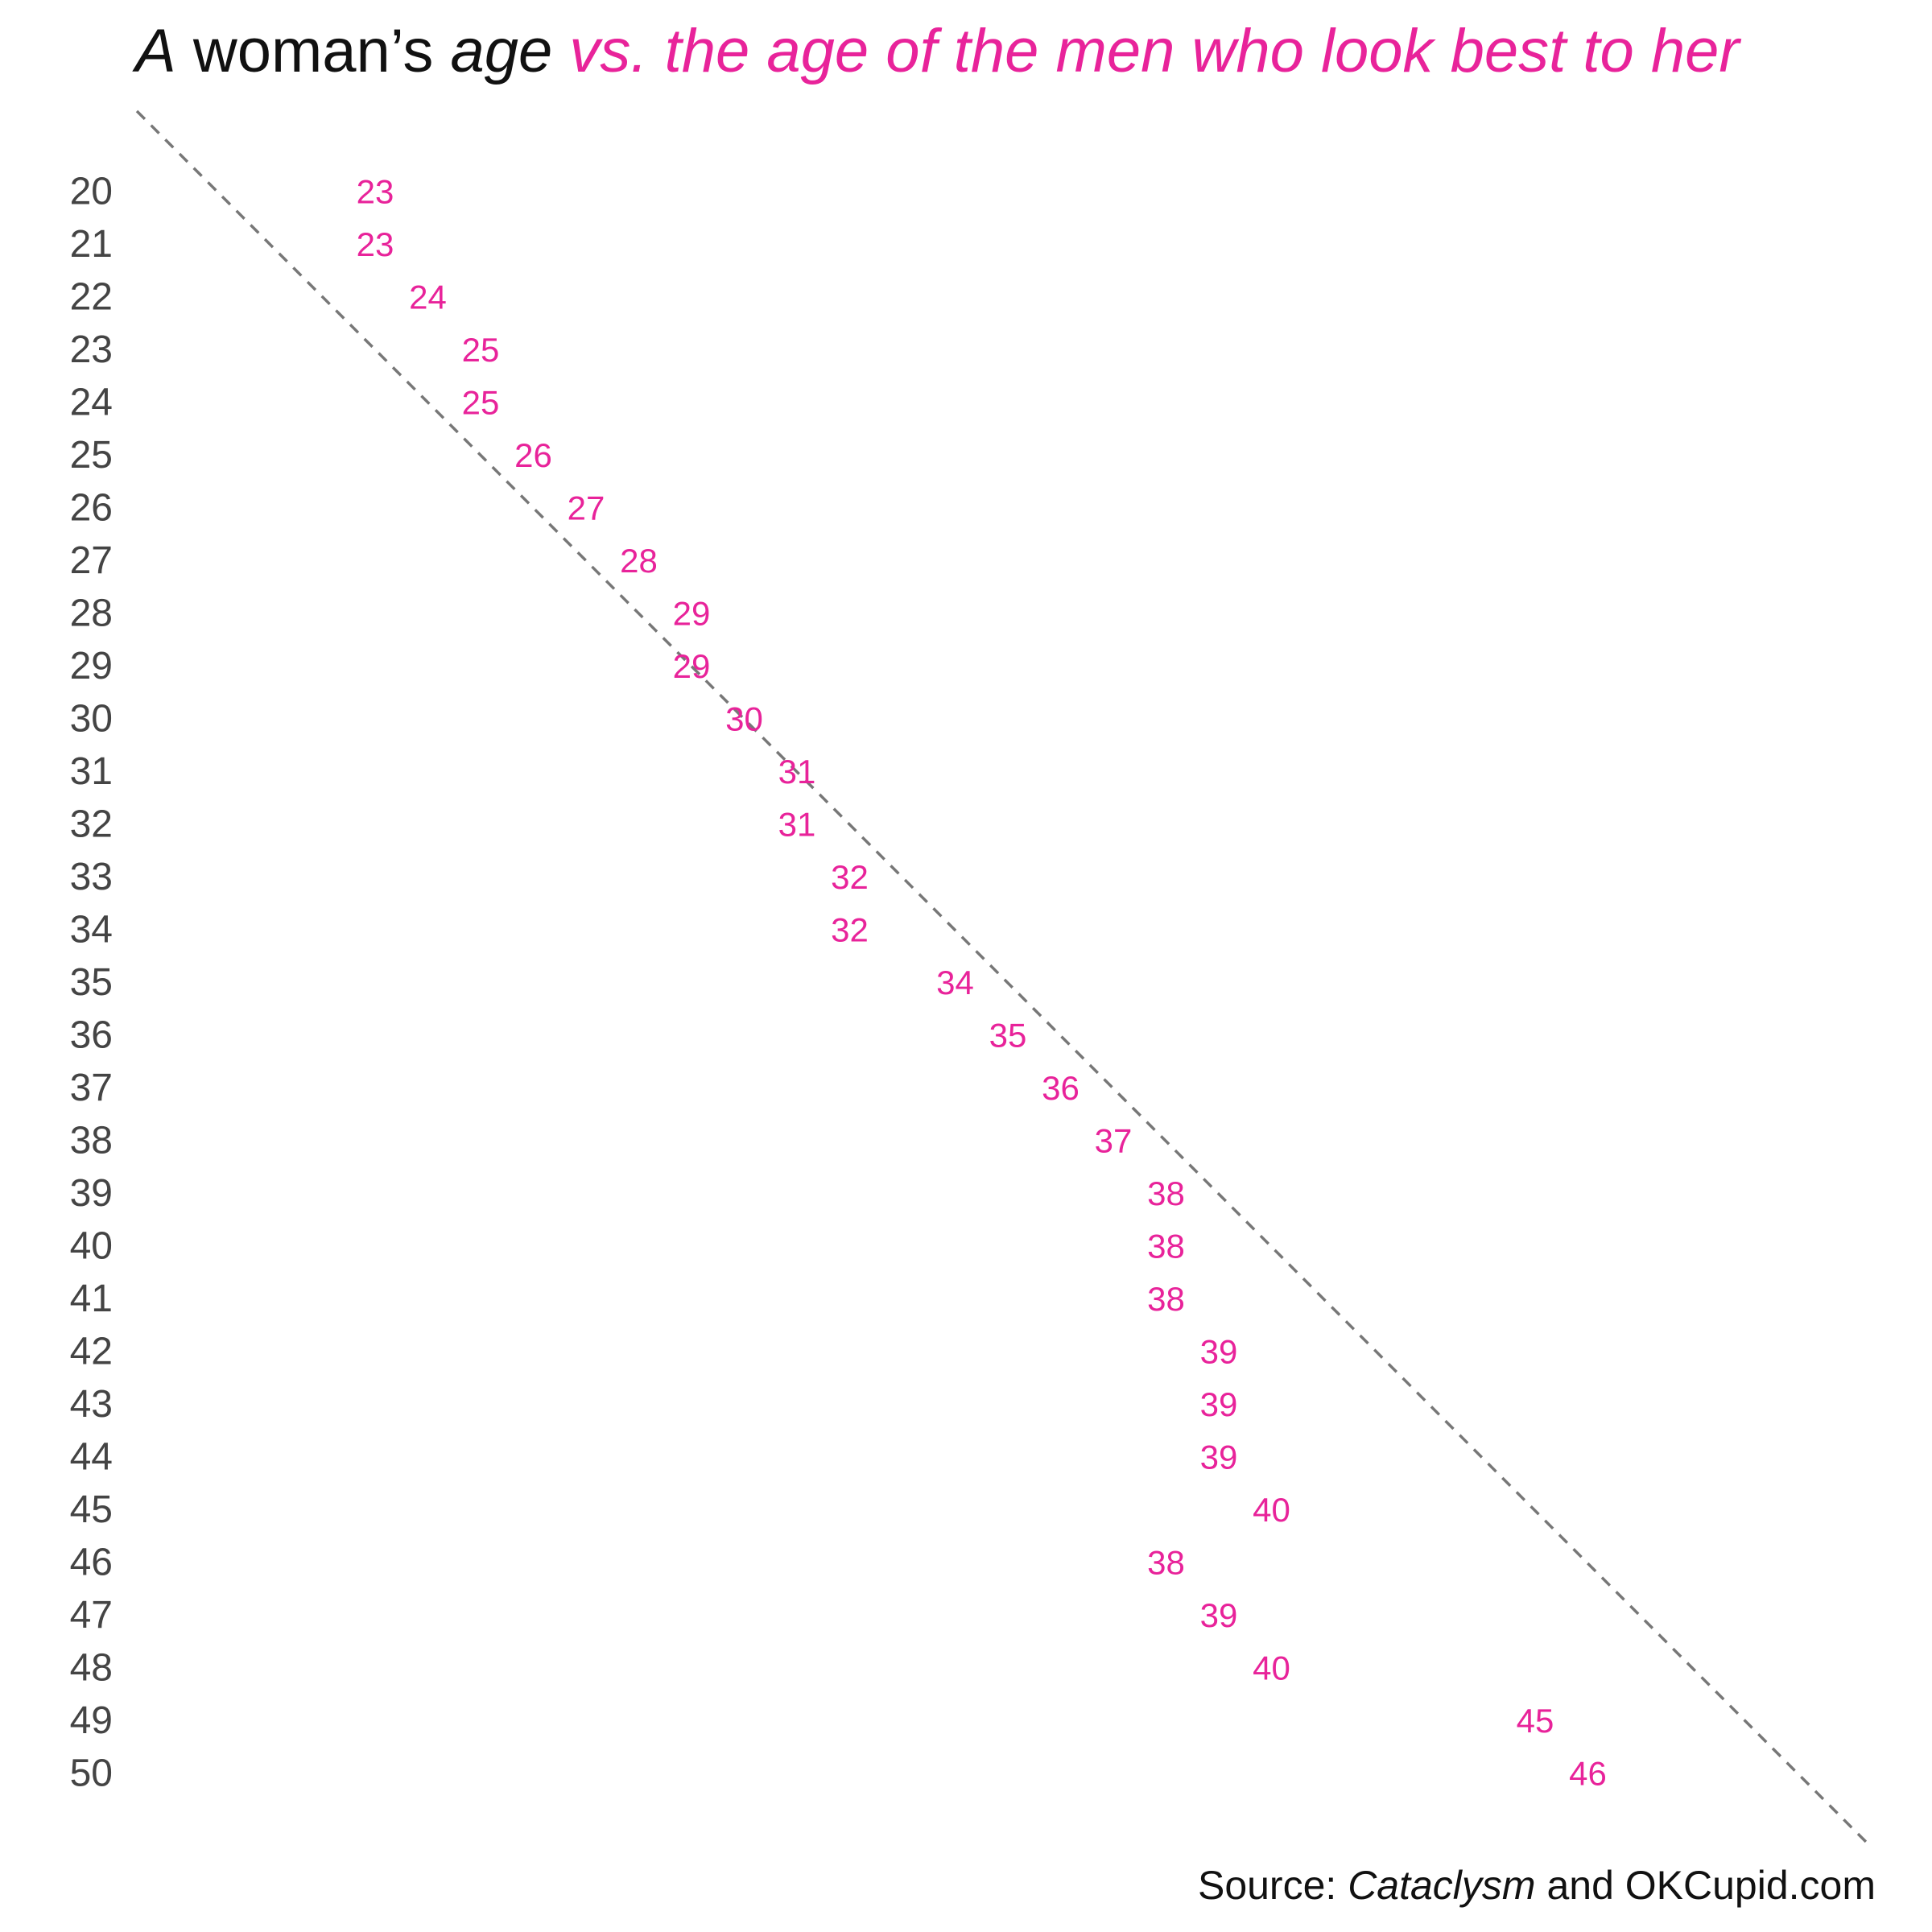 The height and width of the screenshot is (1932, 1932). What do you see at coordinates (91, 1141) in the screenshot?
I see `y-tick-label: 38` at bounding box center [91, 1141].